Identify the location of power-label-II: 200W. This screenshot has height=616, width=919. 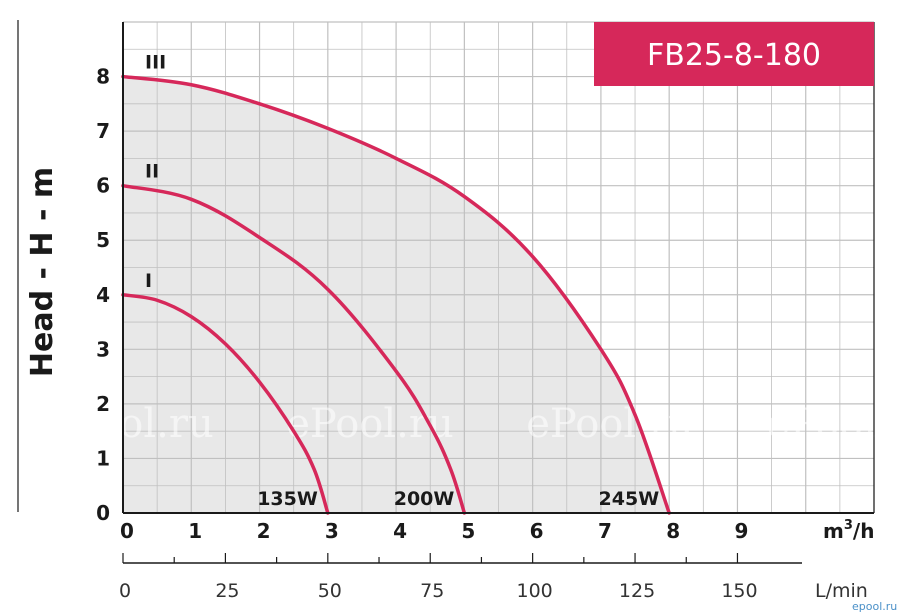
(424, 499).